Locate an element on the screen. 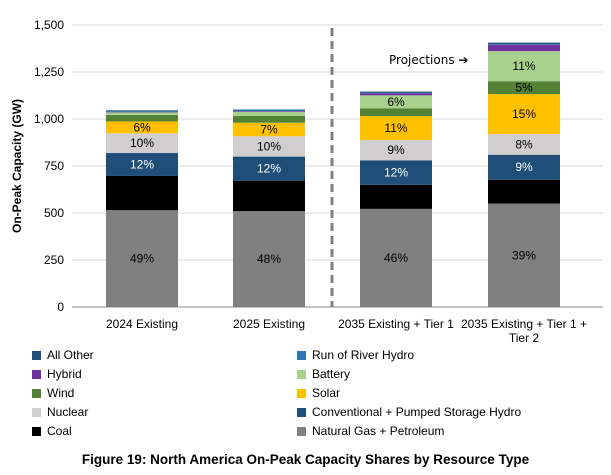 The height and width of the screenshot is (475, 611). y-tick-label: 1,250 is located at coordinates (49, 72).